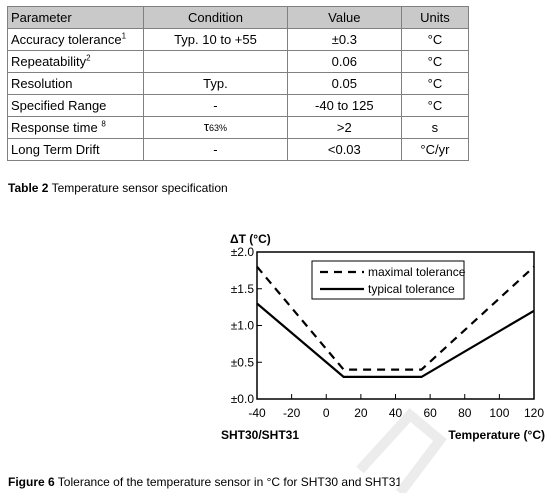 The height and width of the screenshot is (493, 548). Describe the element at coordinates (215, 17) in the screenshot. I see `header-condition: Condition` at that location.